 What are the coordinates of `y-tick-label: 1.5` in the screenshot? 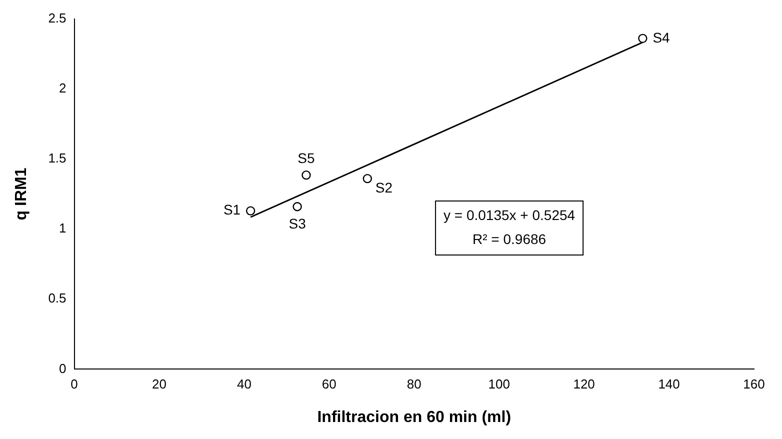 It's located at (57, 158).